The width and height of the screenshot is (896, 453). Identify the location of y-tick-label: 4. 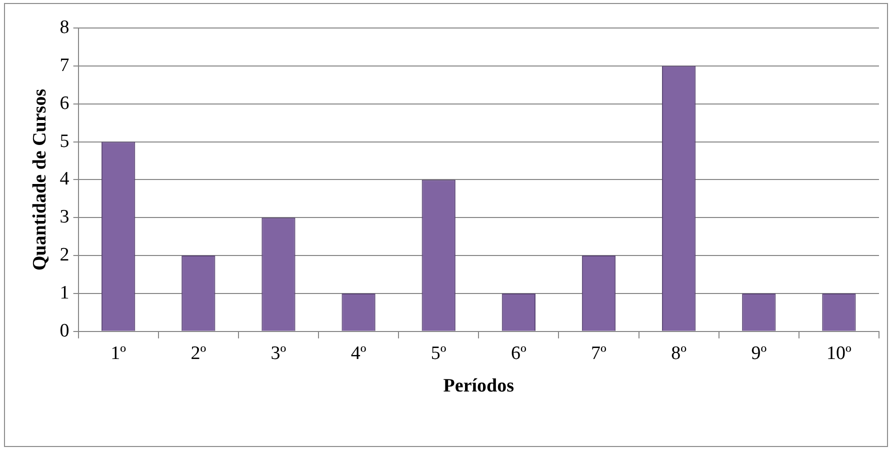
(65, 179).